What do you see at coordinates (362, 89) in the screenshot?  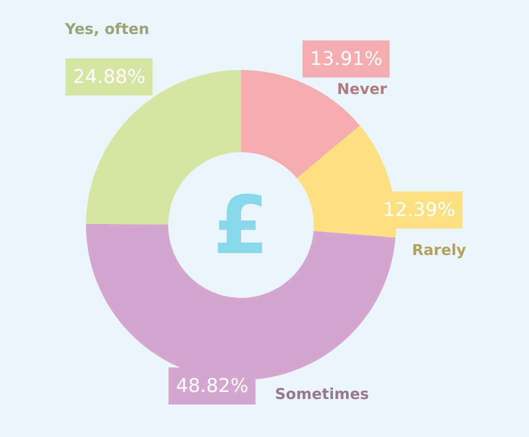 I see `slice-label: Never` at bounding box center [362, 89].